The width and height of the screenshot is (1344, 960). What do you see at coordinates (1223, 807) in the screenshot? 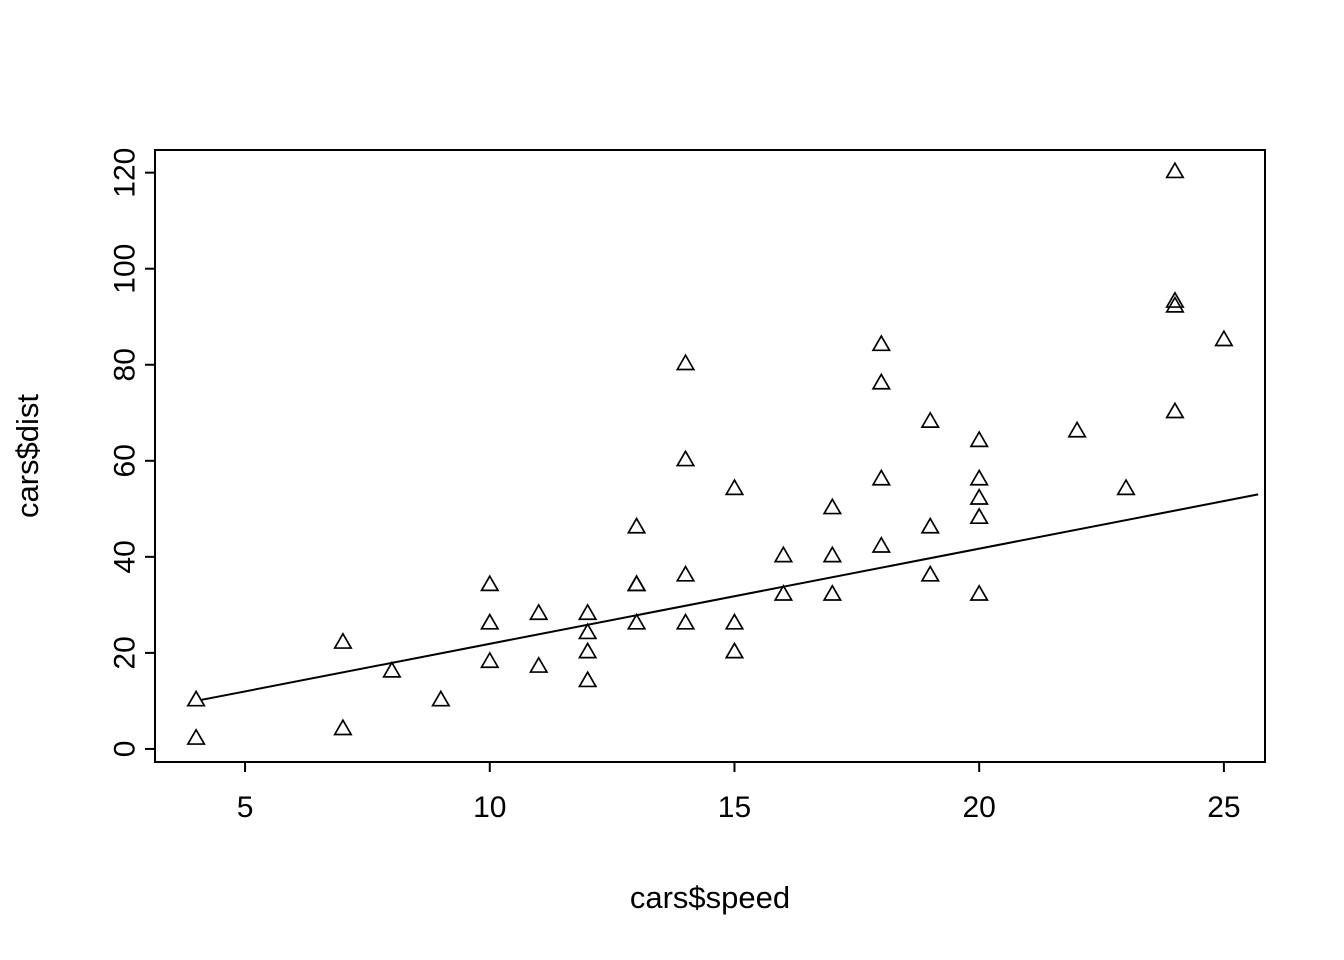
I see `x-tick-label: 25` at bounding box center [1223, 807].